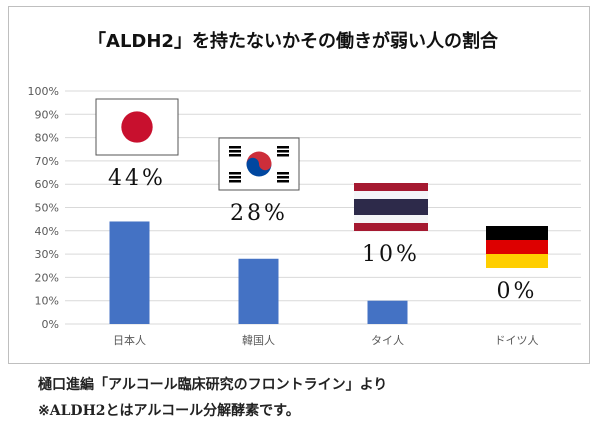 Image resolution: width=600 pixels, height=438 pixels. I want to click on y-tick-label: 100%, so click(43, 91).